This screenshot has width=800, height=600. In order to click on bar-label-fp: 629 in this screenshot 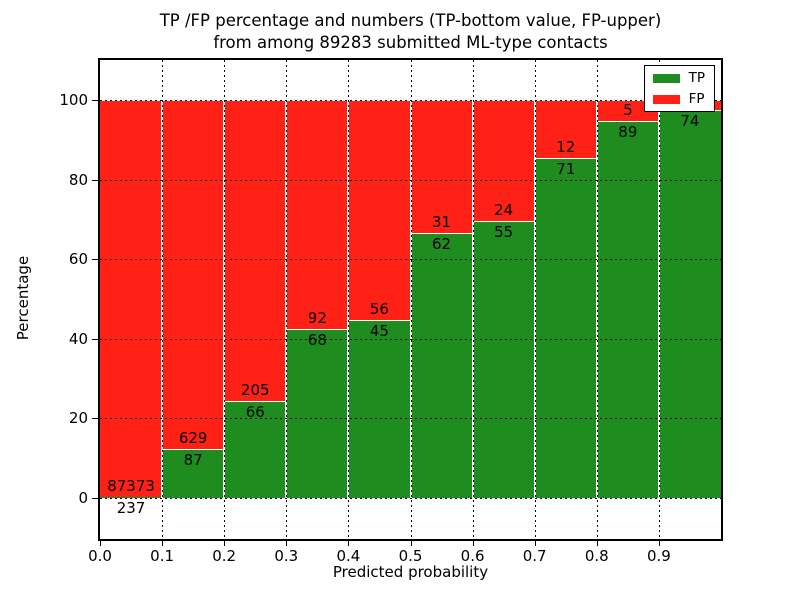, I will do `click(193, 438)`.